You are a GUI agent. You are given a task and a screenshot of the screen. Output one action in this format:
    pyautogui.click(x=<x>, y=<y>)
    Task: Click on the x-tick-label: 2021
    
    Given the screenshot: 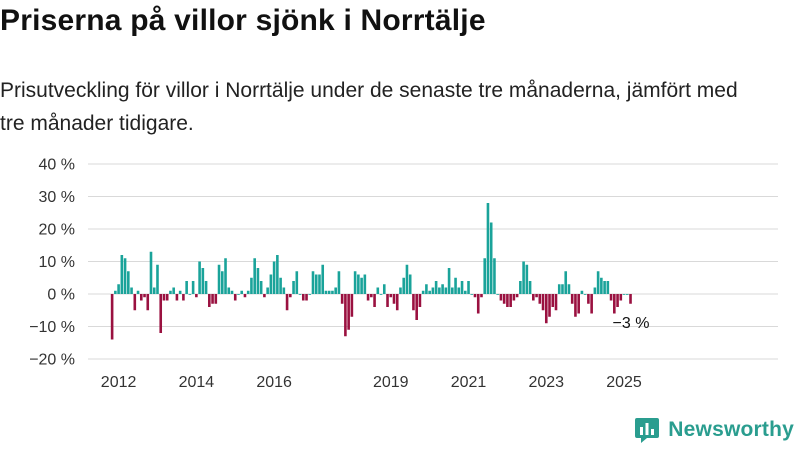 What is the action you would take?
    pyautogui.click(x=469, y=382)
    